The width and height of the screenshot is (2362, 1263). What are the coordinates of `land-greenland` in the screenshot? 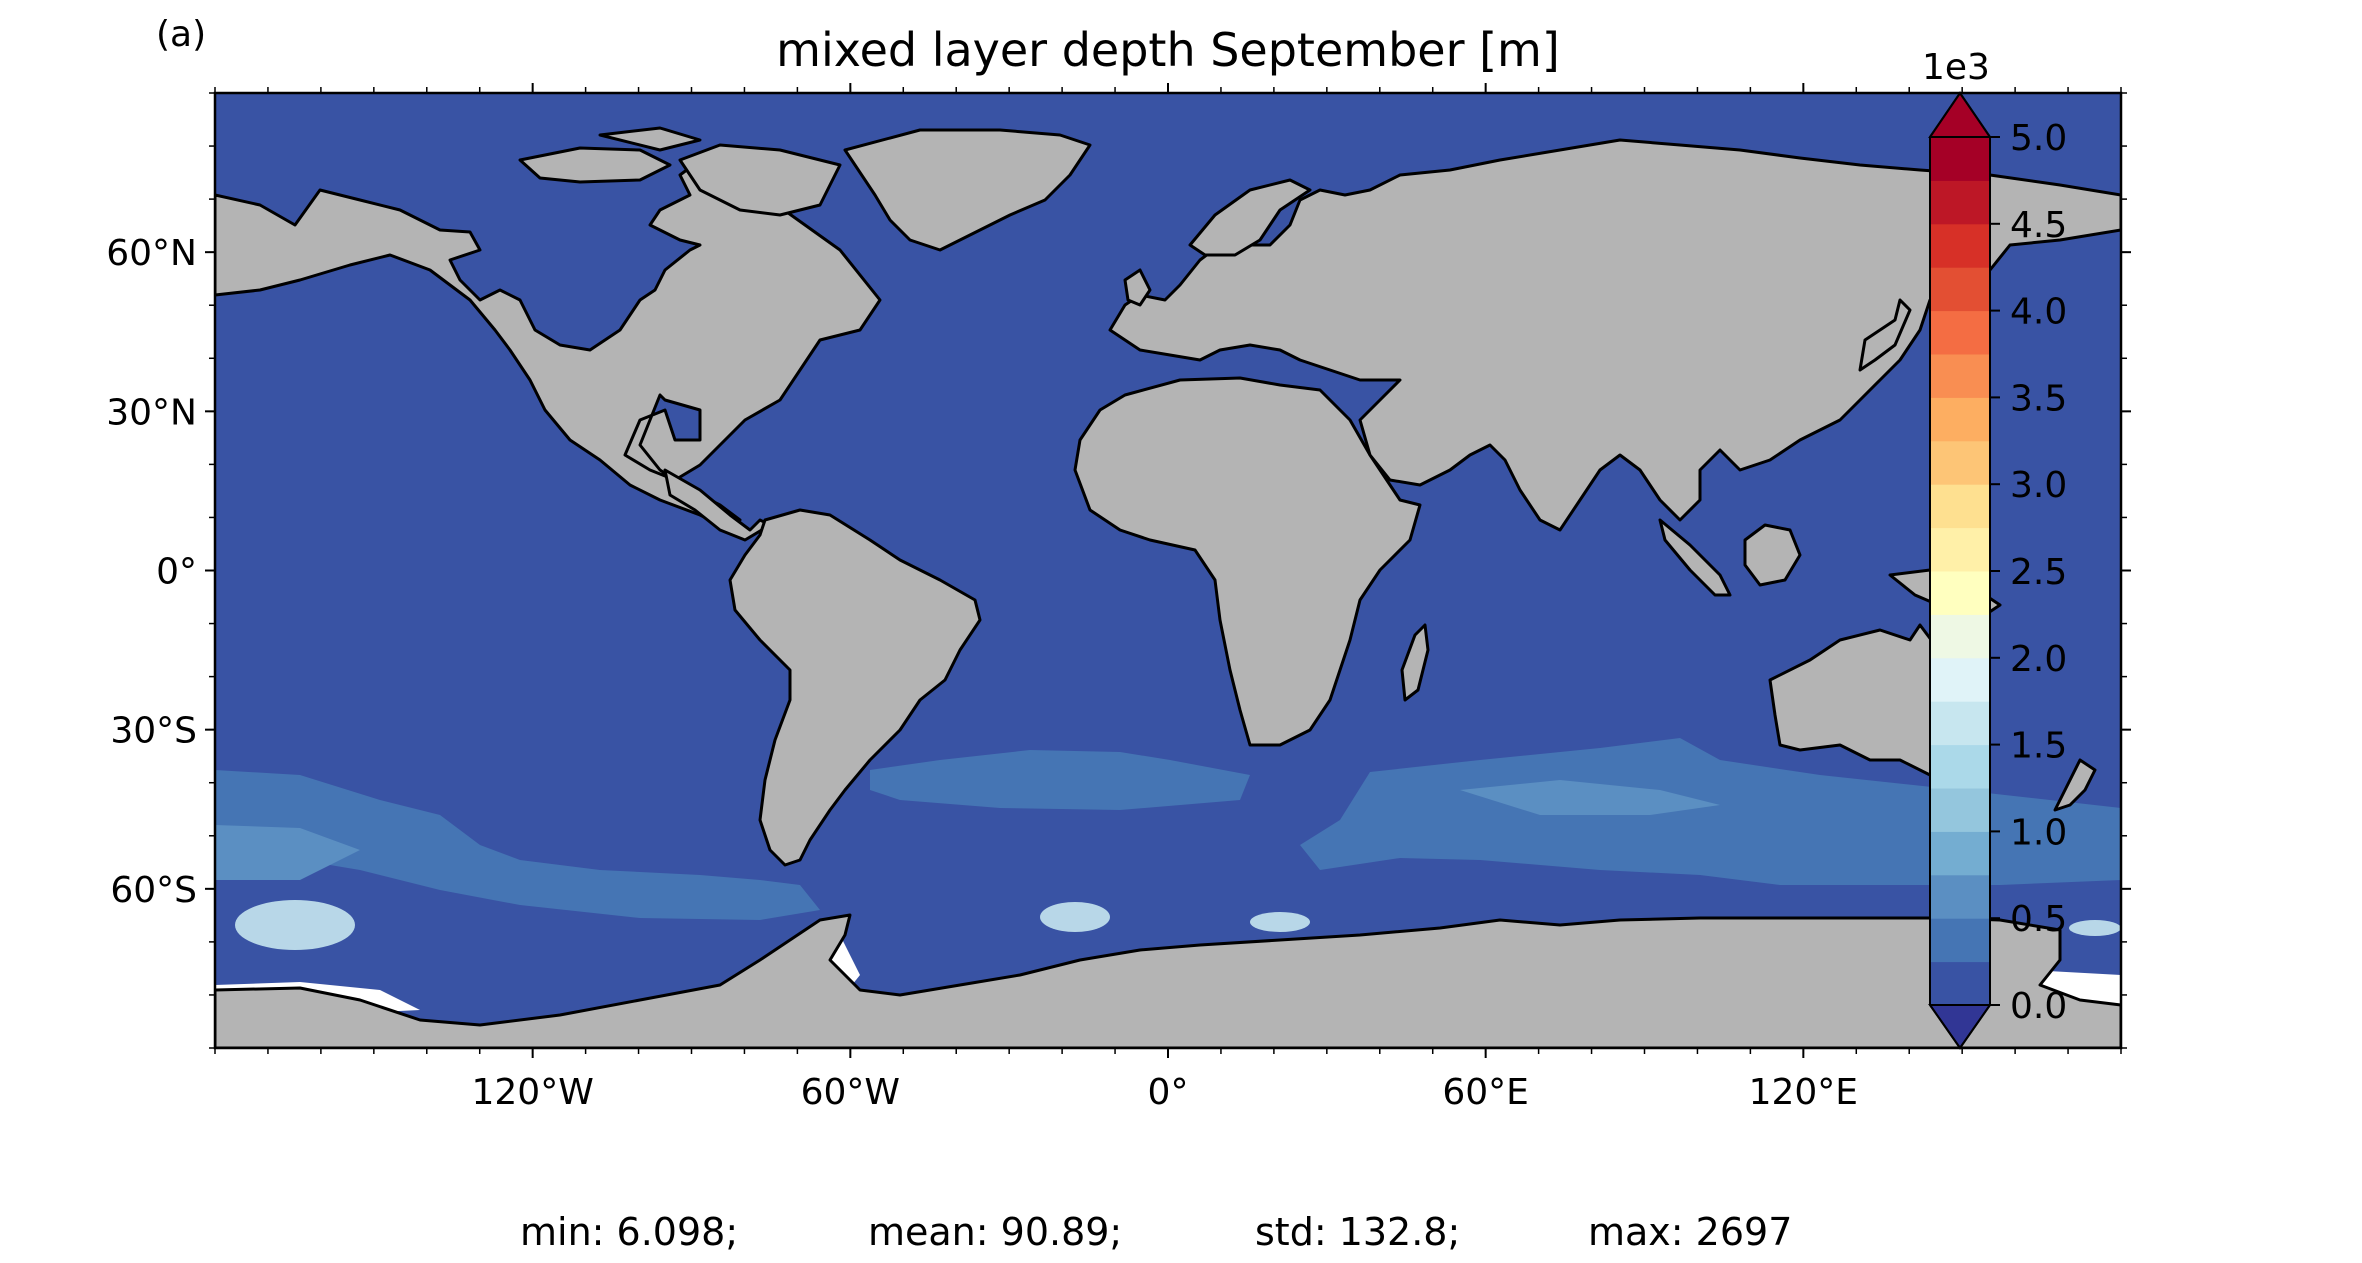 It's located at (967, 190).